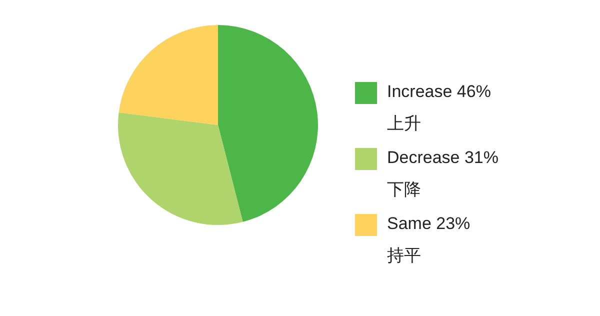 Image resolution: width=600 pixels, height=316 pixels. What do you see at coordinates (443, 174) in the screenshot?
I see `legend-label: Decrease 31% 下降` at bounding box center [443, 174].